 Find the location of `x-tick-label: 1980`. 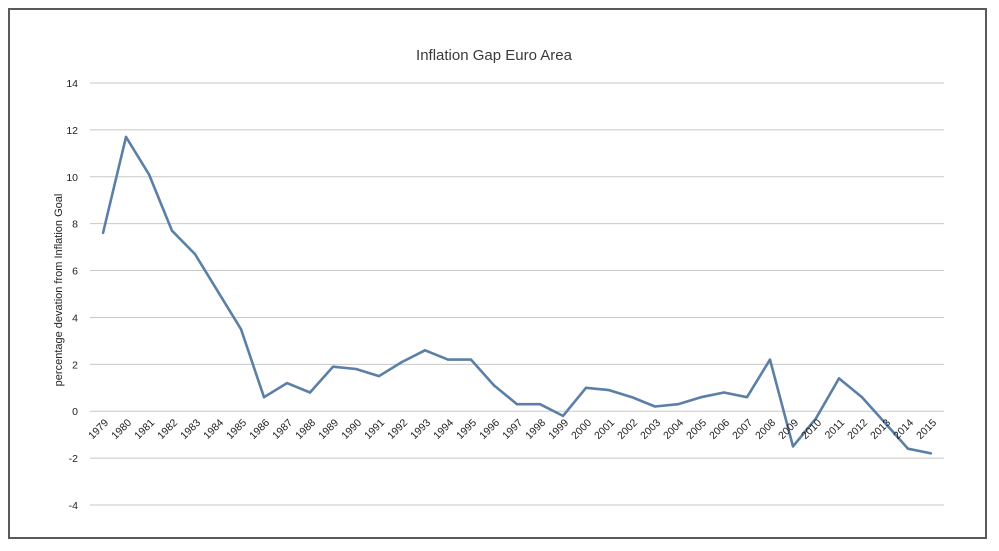

x-tick-label: 1980 is located at coordinates (121, 429).